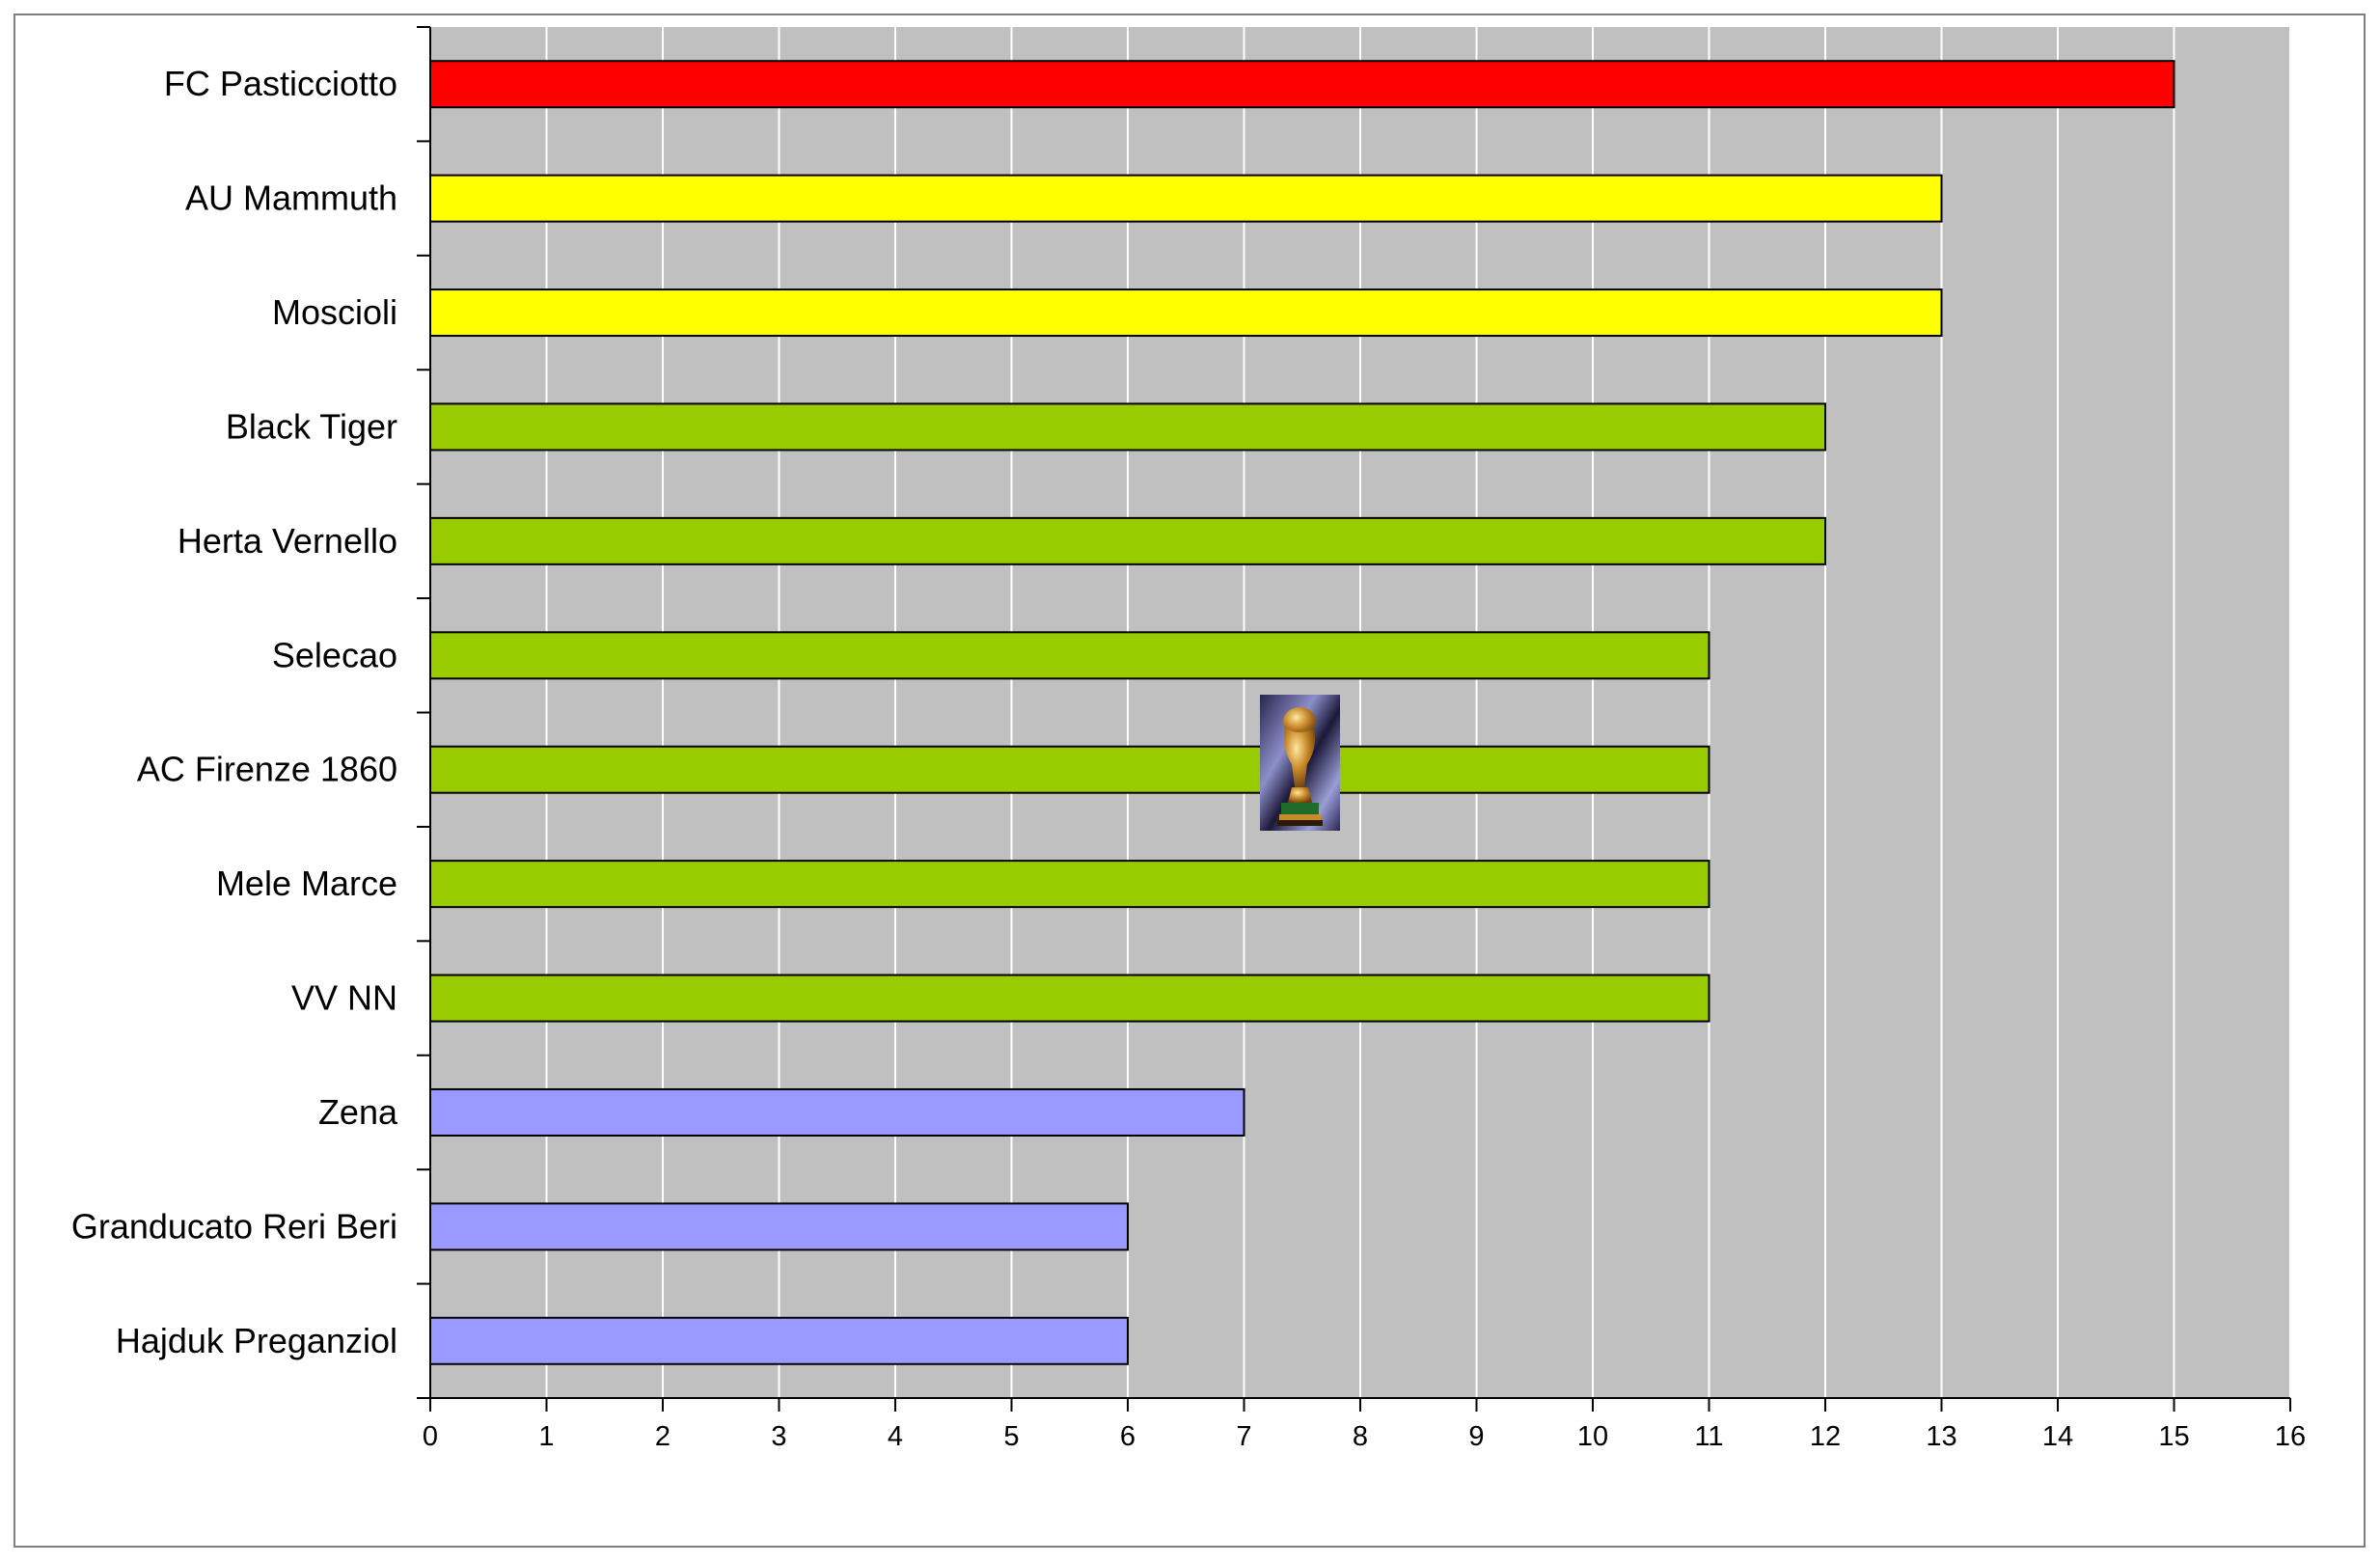 This screenshot has height=1564, width=2380. What do you see at coordinates (1941, 1436) in the screenshot?
I see `x-tick-label: 13` at bounding box center [1941, 1436].